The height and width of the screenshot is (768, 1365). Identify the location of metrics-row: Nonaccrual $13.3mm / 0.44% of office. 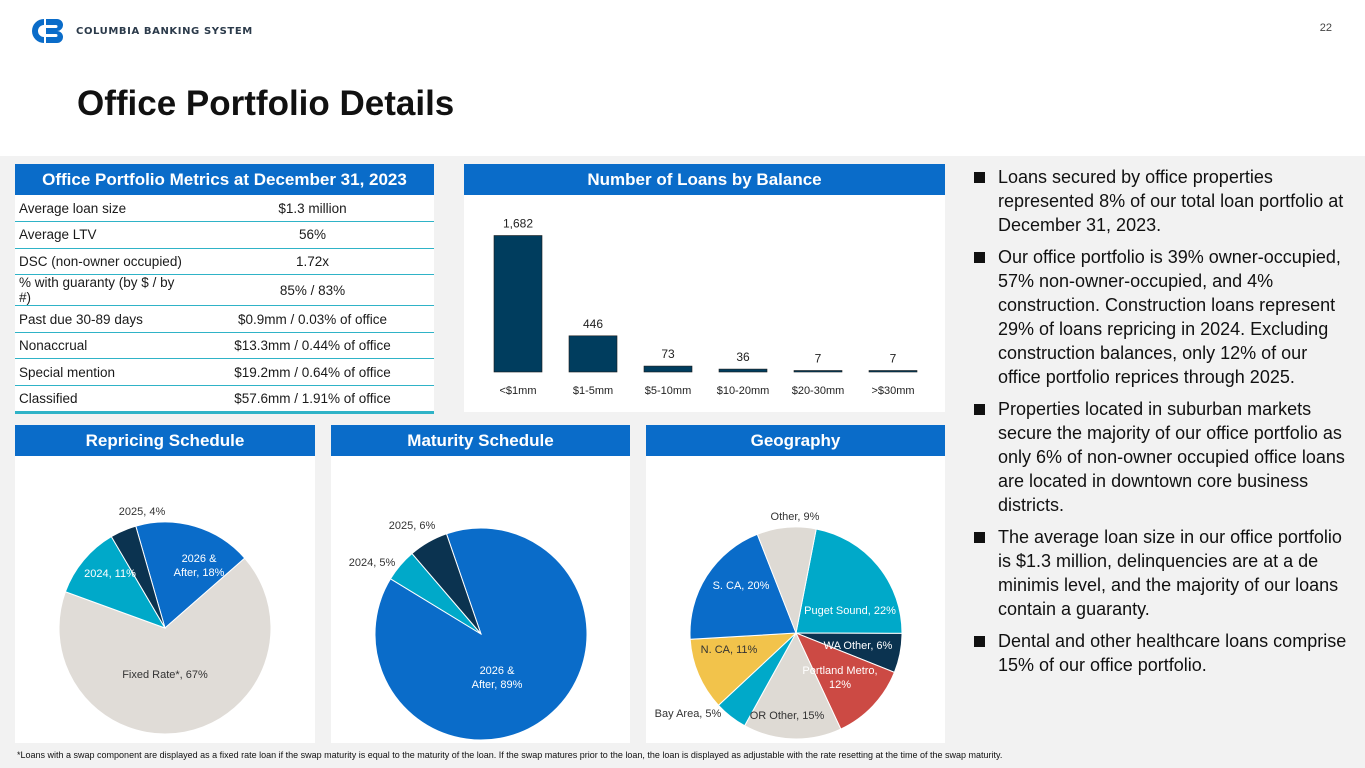
(224, 346).